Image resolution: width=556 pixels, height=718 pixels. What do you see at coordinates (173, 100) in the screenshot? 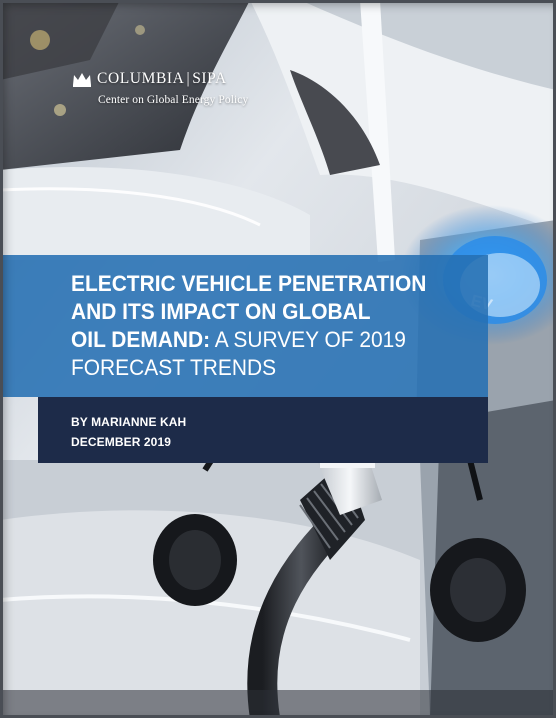
I see `center-name: Center on Global Energy Policy` at bounding box center [173, 100].